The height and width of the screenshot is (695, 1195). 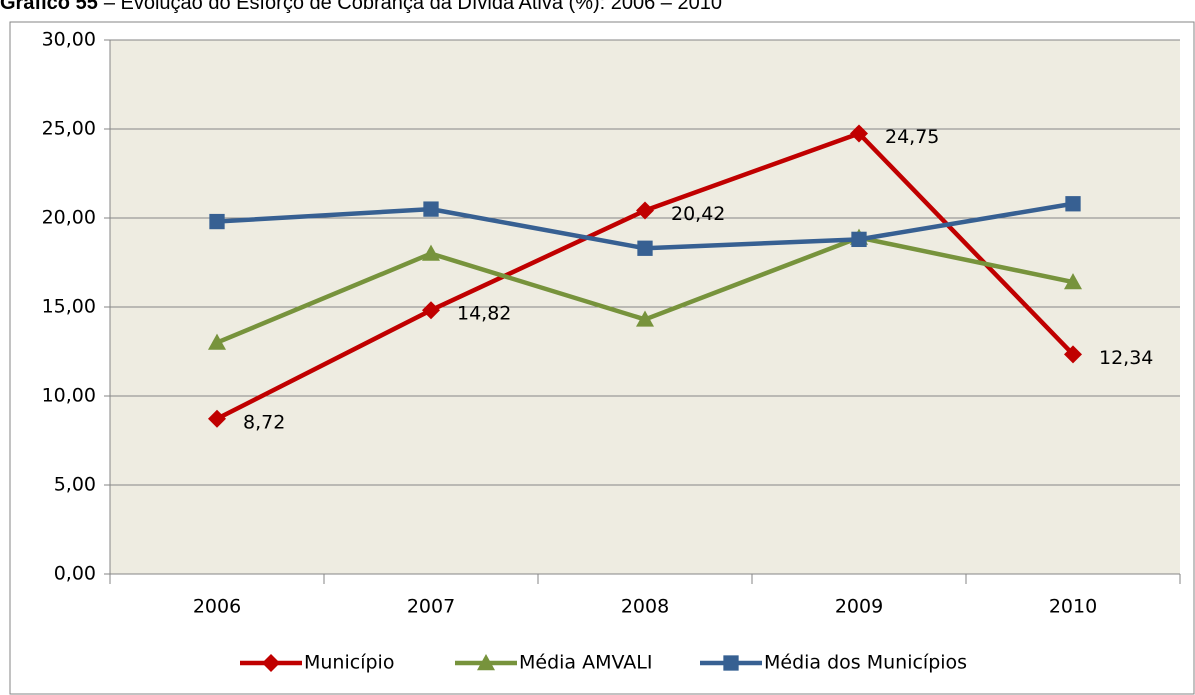 I want to click on data-label: 14,82, so click(x=484, y=314).